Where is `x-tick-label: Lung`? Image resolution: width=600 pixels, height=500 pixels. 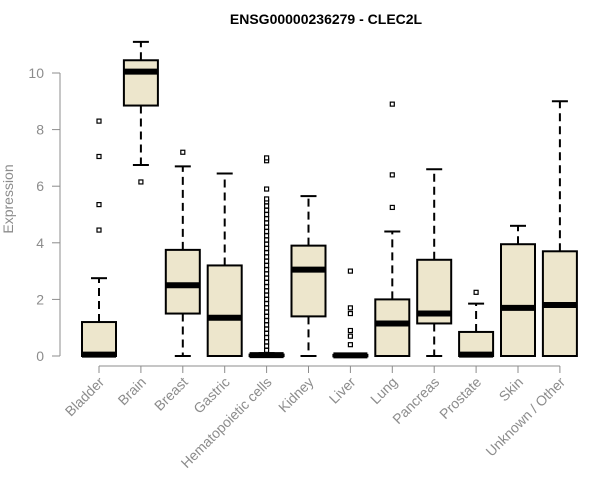 x-tick-label: Lung is located at coordinates (383, 390).